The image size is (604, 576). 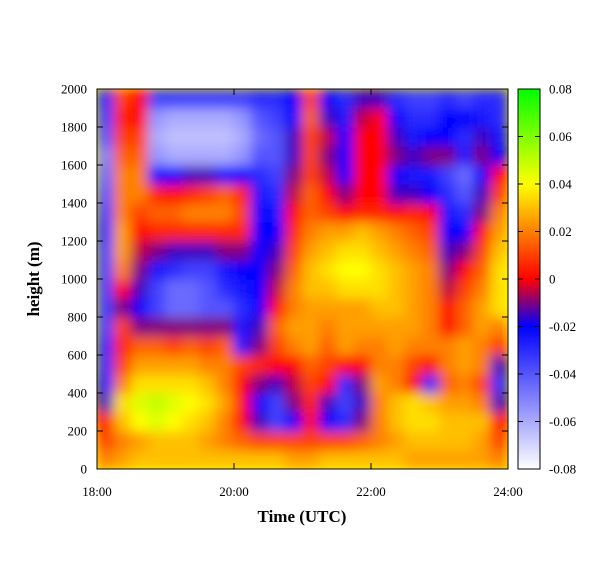 I want to click on x-tick-label: 20:00, so click(x=234, y=491).